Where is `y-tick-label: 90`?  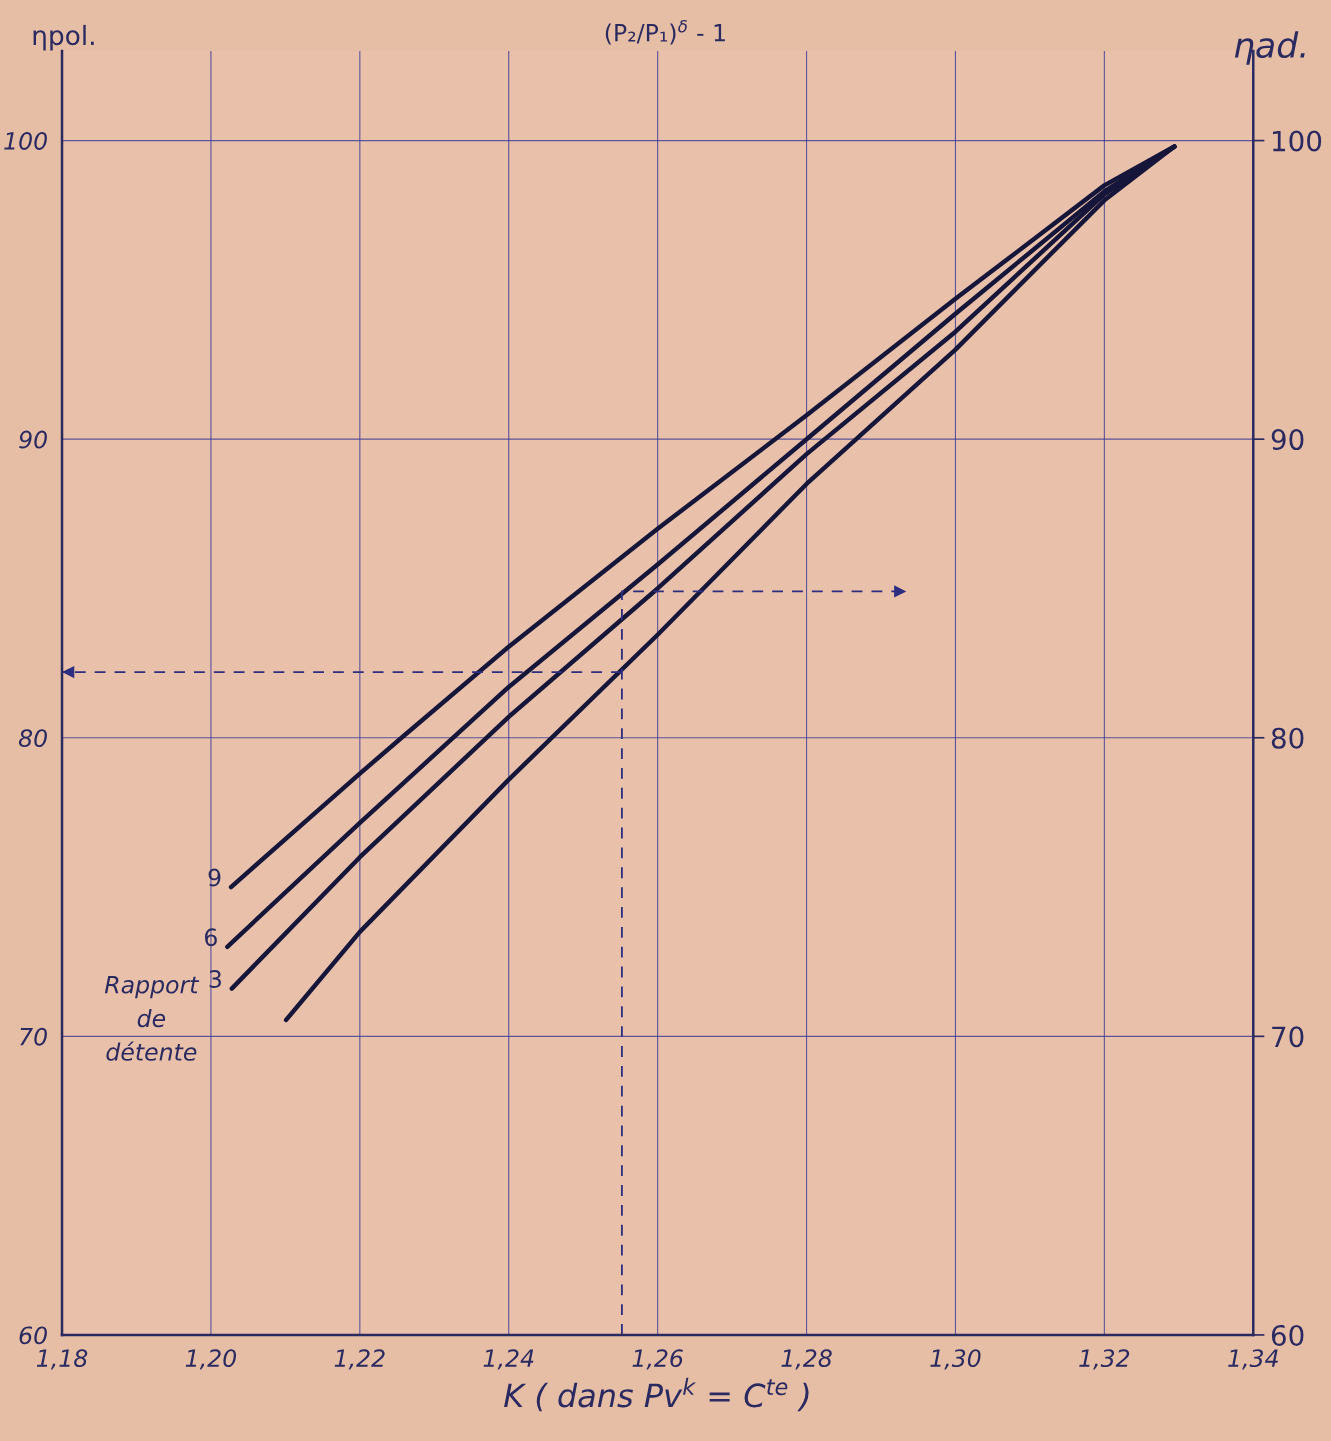 y-tick-label: 90 is located at coordinates (33, 439).